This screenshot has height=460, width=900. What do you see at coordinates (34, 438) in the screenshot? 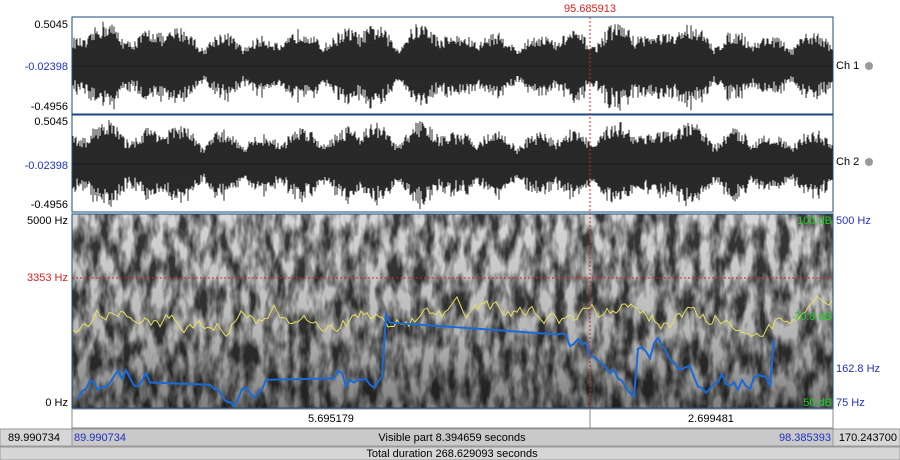
I see `window-start: 89.990734` at bounding box center [34, 438].